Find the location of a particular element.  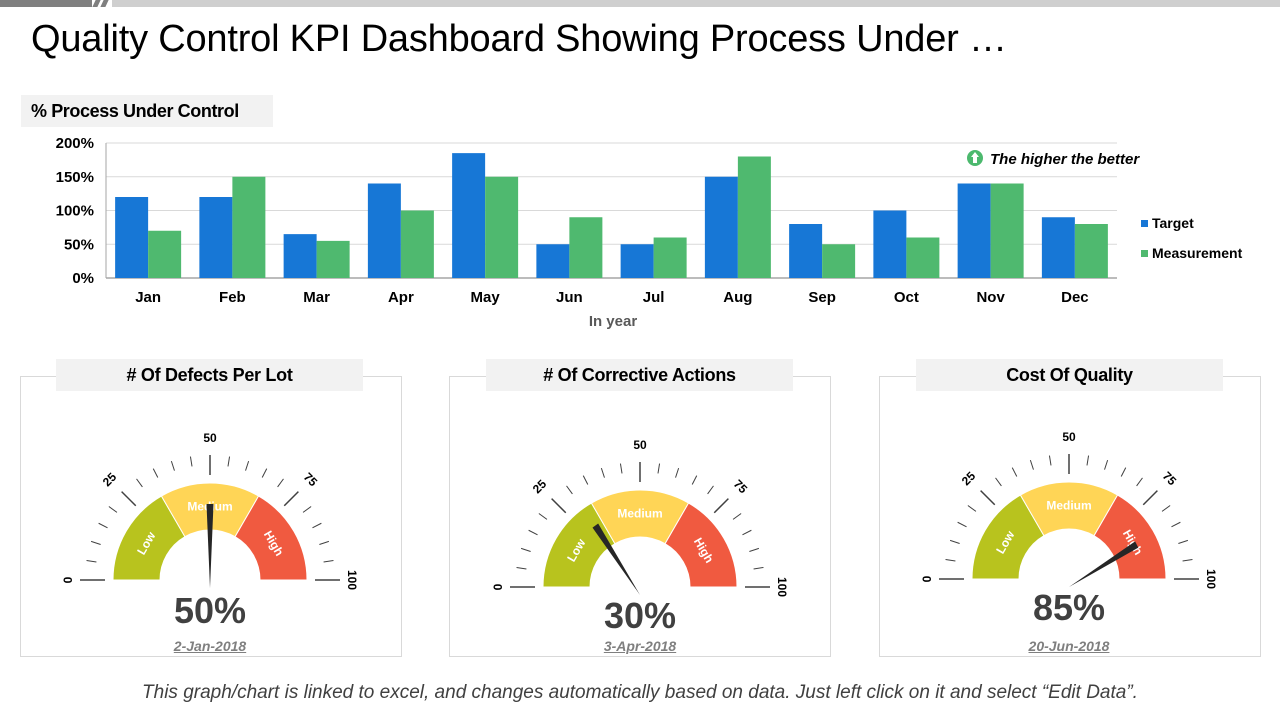

arrow-up-glyph is located at coordinates (975, 157).